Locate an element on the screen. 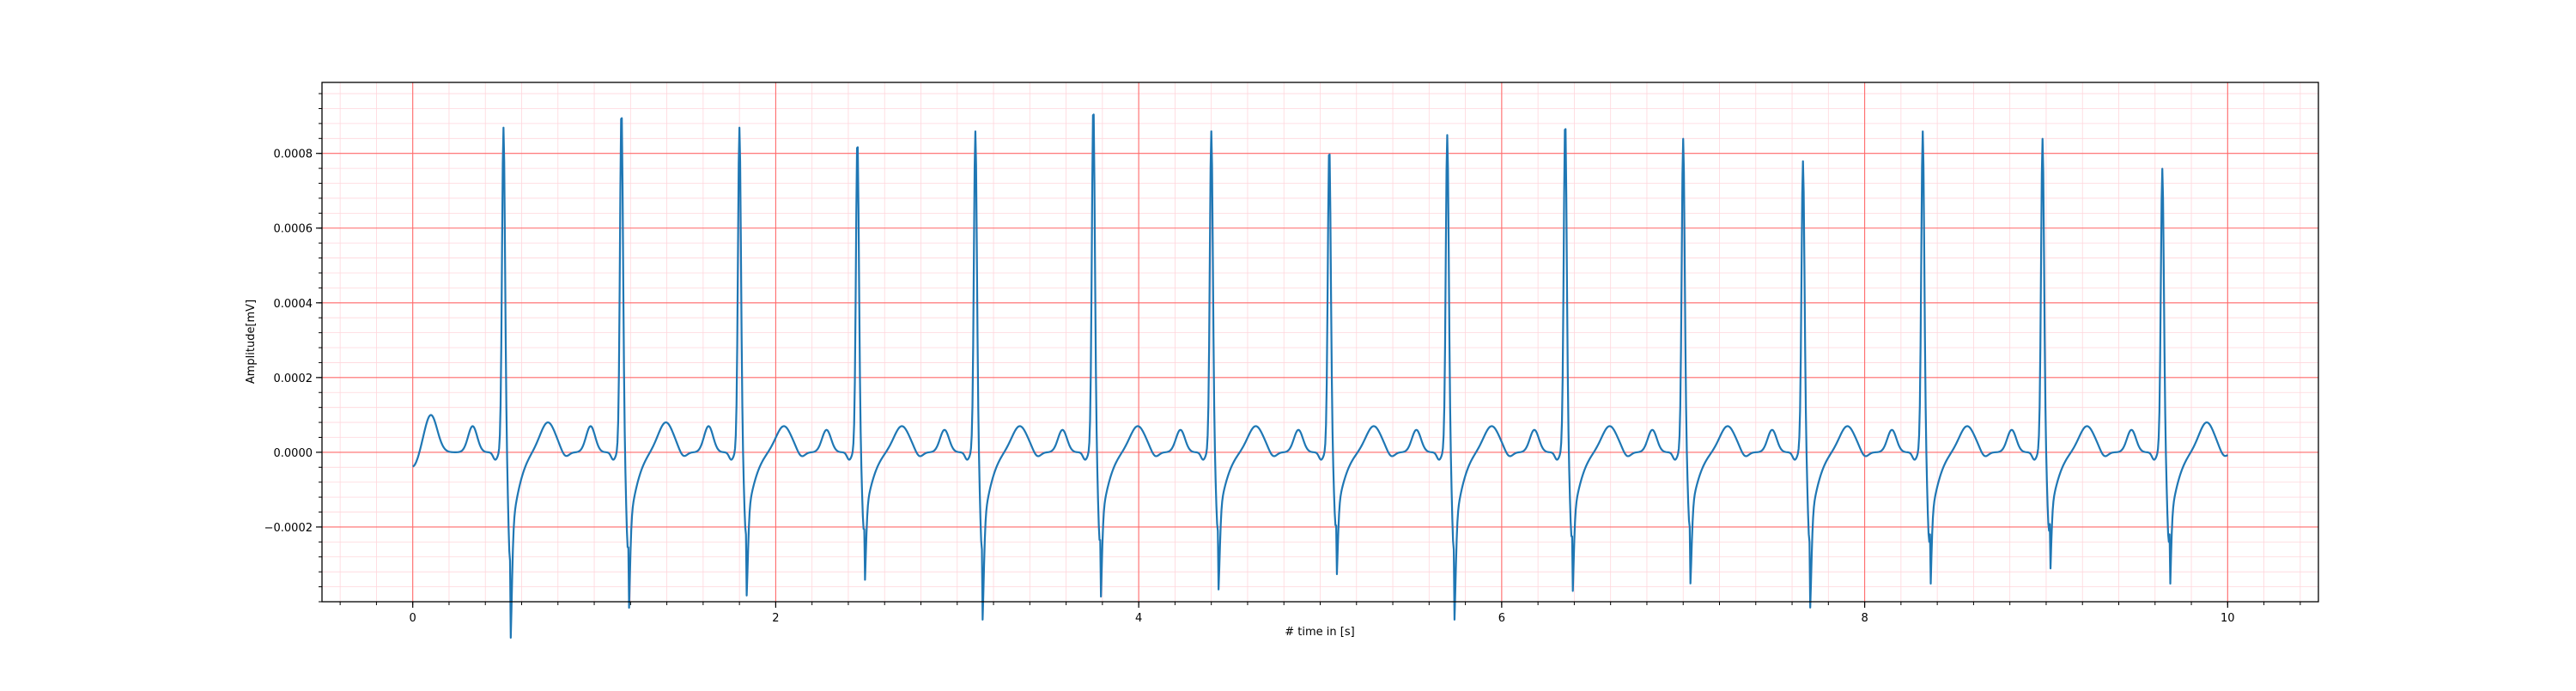 The height and width of the screenshot is (691, 2576). x-tick-label: 2 is located at coordinates (775, 618).